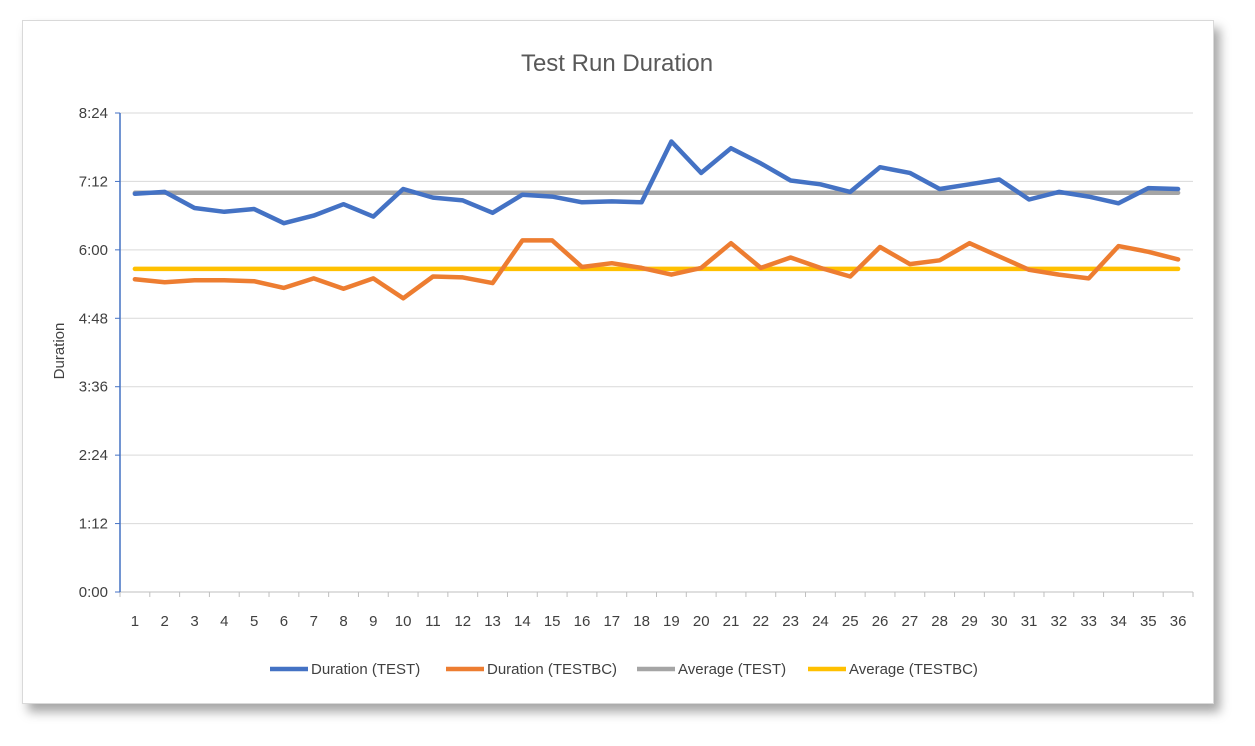  Describe the element at coordinates (224, 621) in the screenshot. I see `x-tick-label: 4` at that location.